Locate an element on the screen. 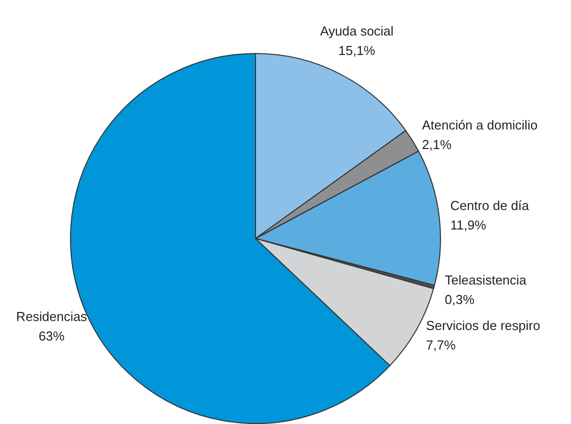 The image size is (571, 424). data-label: 7,7% is located at coordinates (441, 345).